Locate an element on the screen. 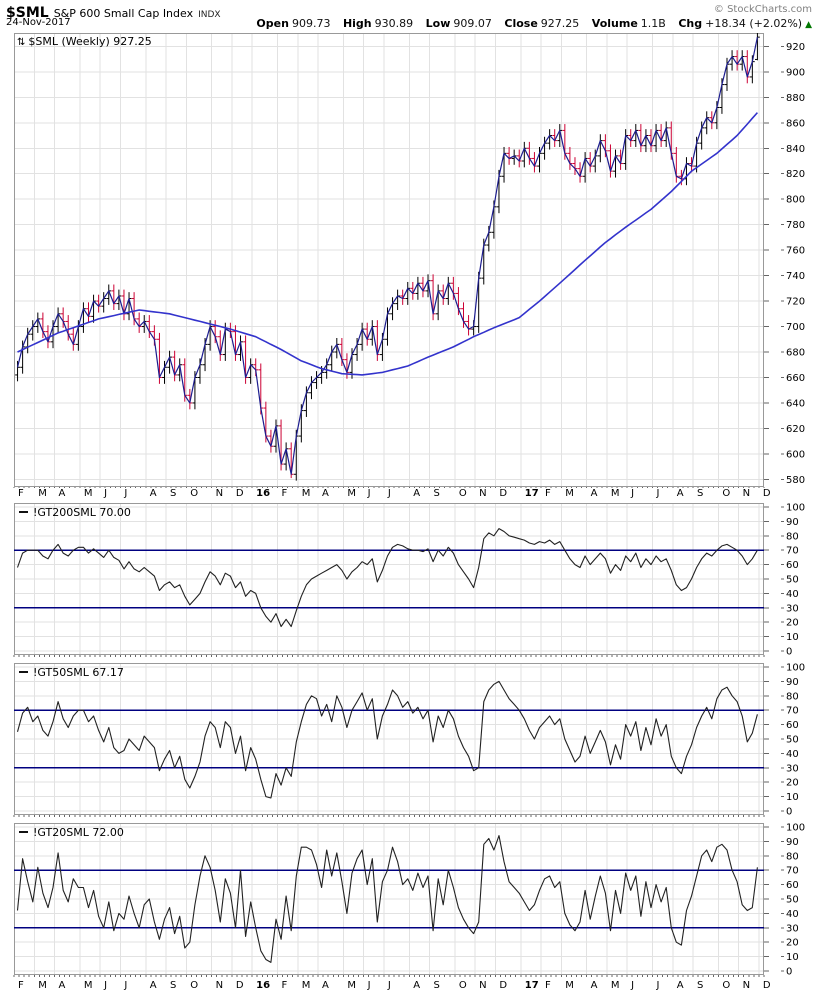 The image size is (820, 1000). open-value: 909.73 is located at coordinates (311, 23).